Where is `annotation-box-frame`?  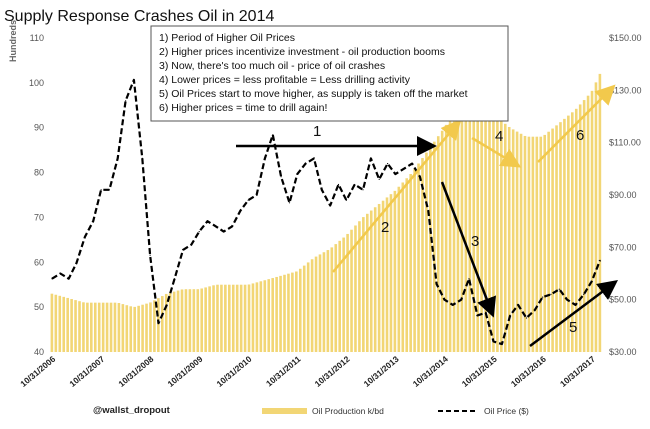
annotation-box-frame is located at coordinates (329, 73).